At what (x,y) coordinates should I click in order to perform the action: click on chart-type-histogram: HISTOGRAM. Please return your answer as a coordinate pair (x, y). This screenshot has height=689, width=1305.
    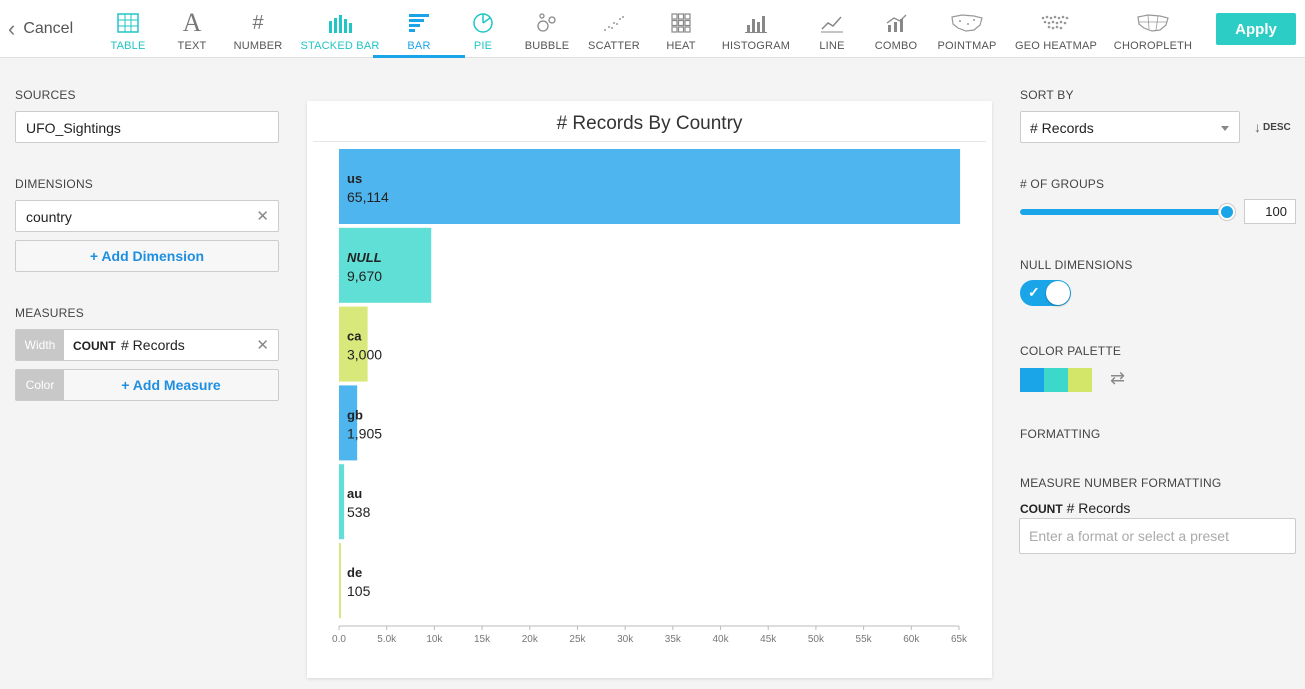
    Looking at the image, I should click on (756, 29).